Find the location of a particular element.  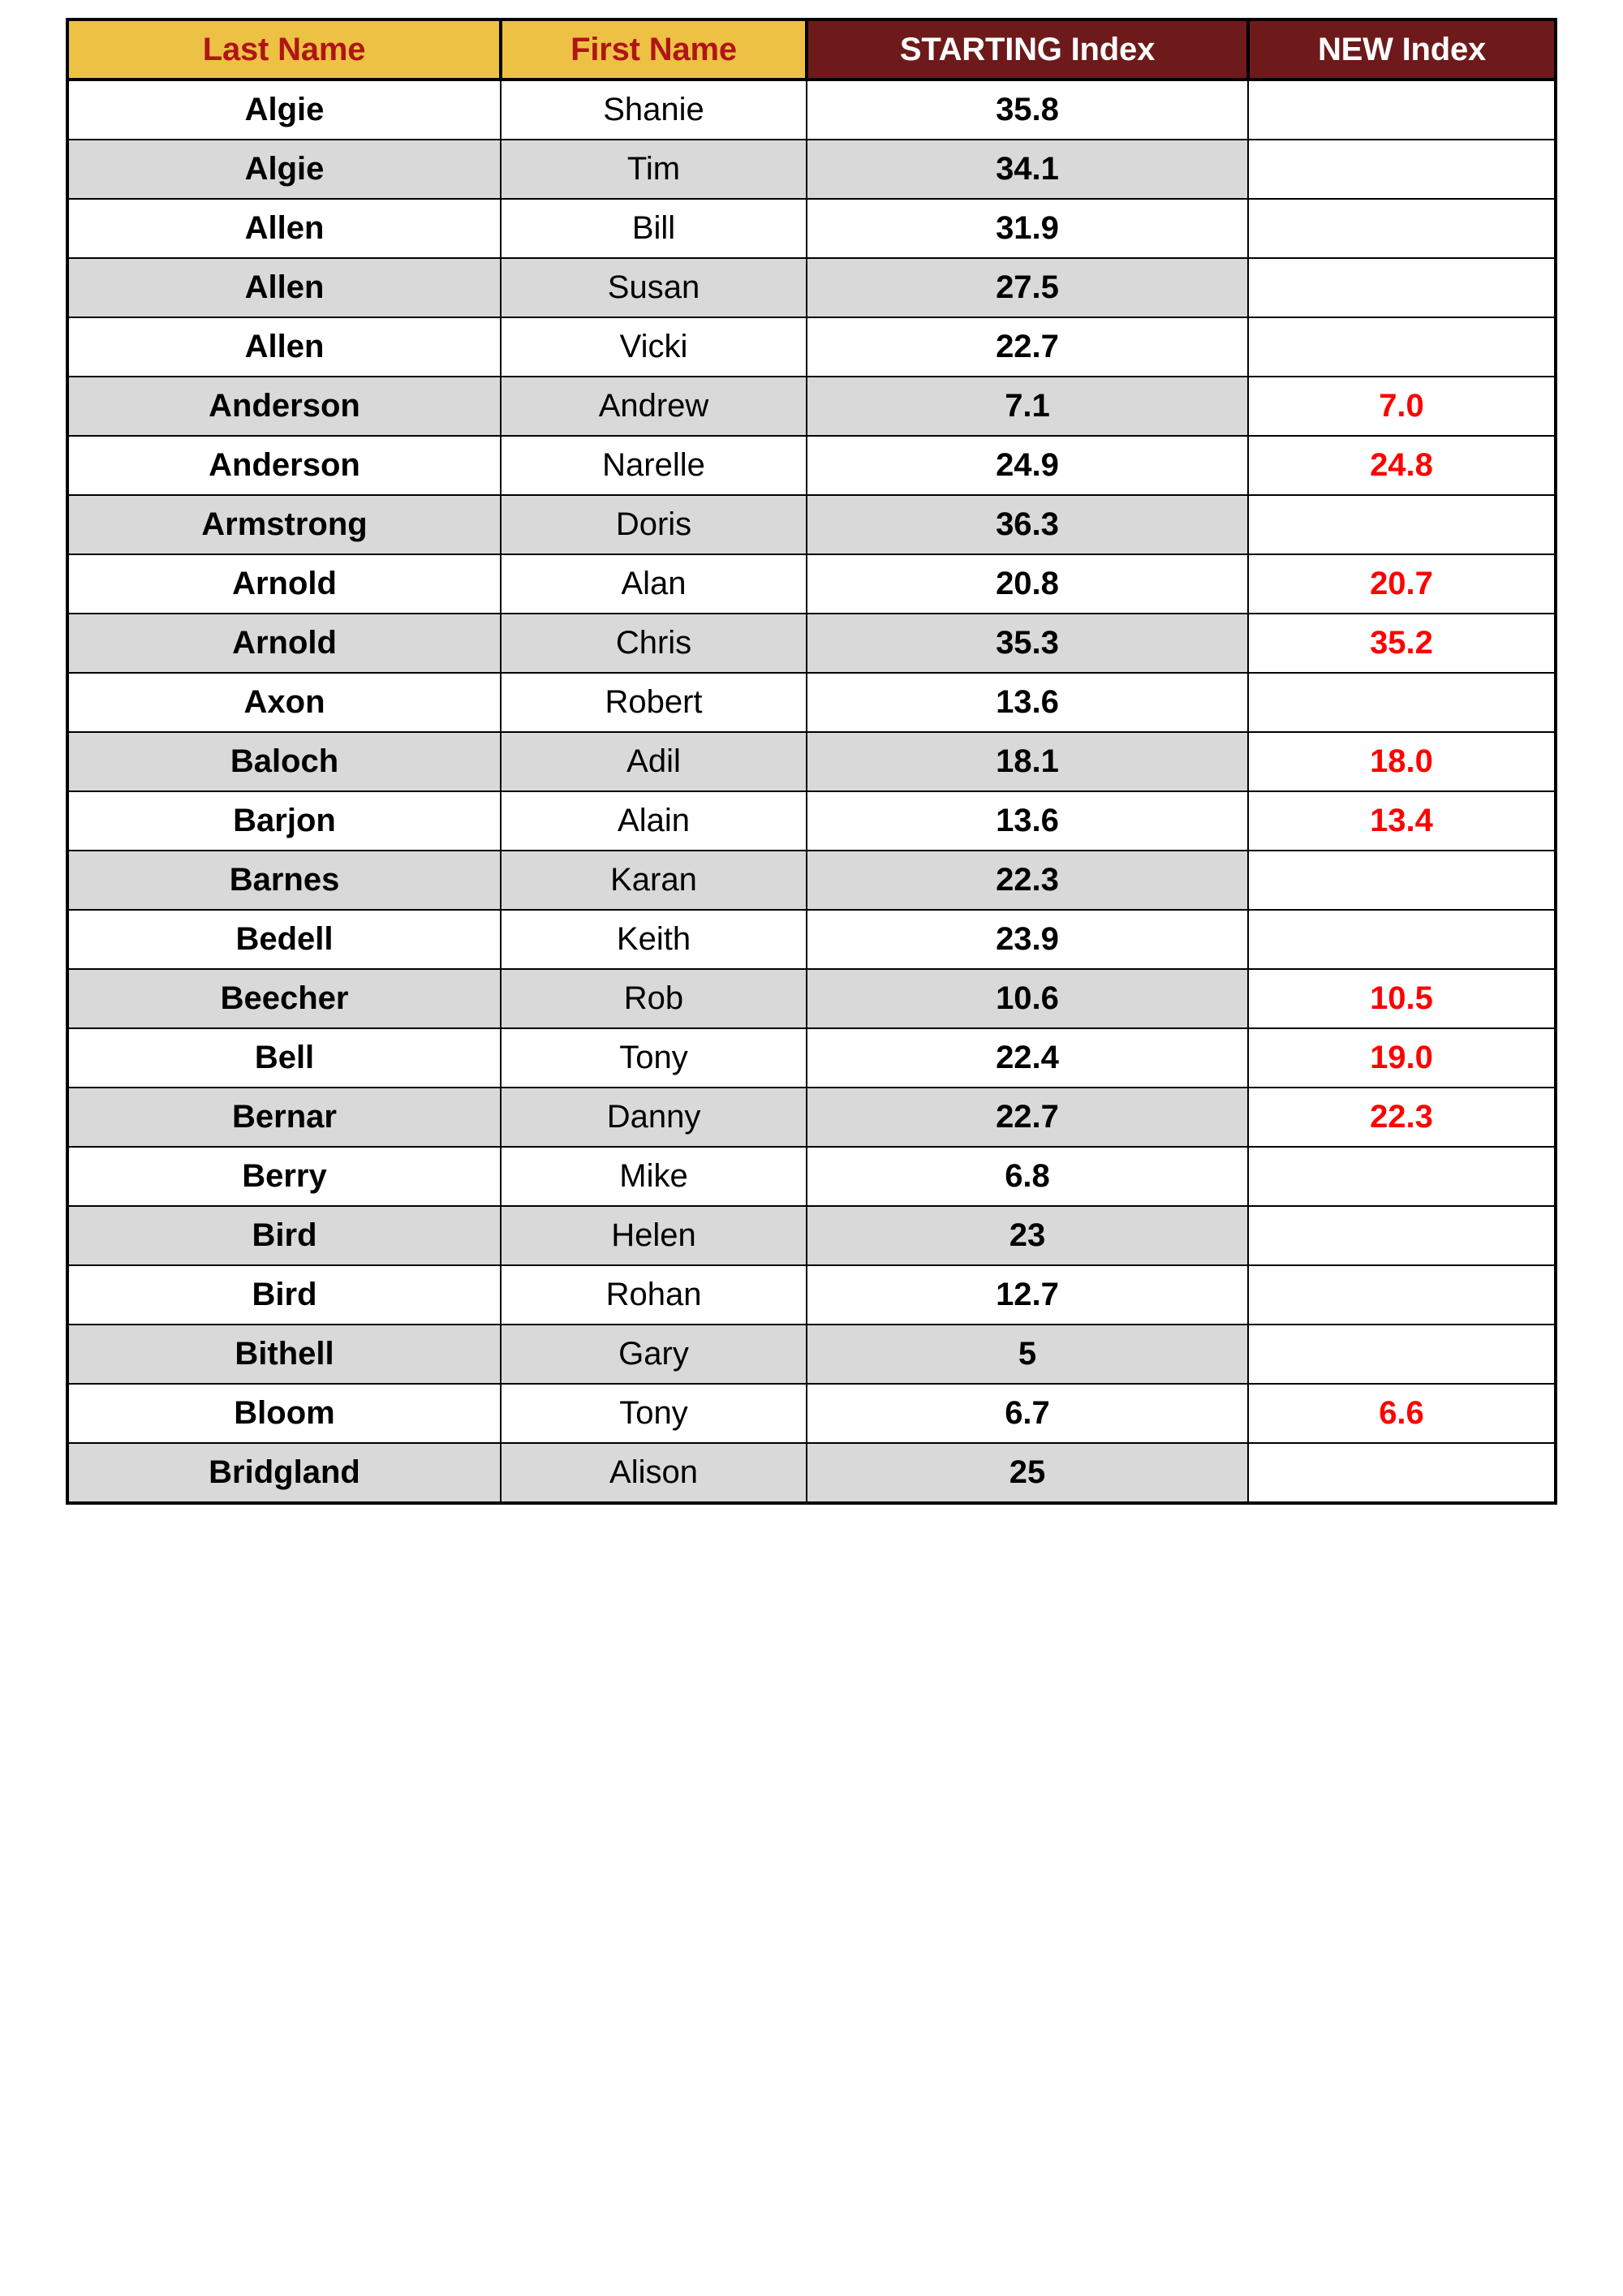

cell-new-index: 19.0 is located at coordinates (1401, 1058).